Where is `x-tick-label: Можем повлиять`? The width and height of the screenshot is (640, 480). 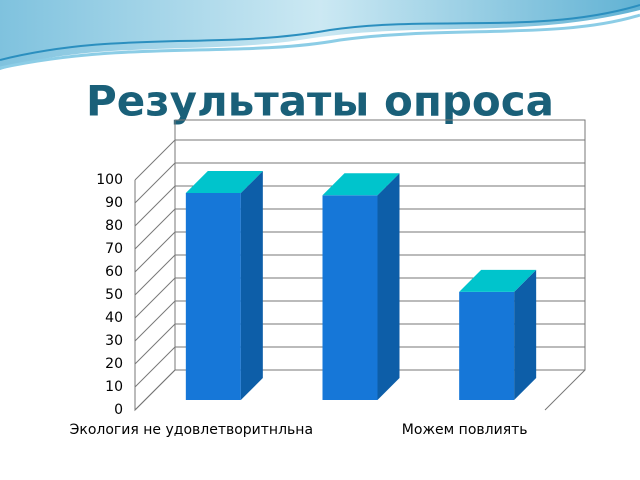 x-tick-label: Можем повлиять is located at coordinates (465, 430).